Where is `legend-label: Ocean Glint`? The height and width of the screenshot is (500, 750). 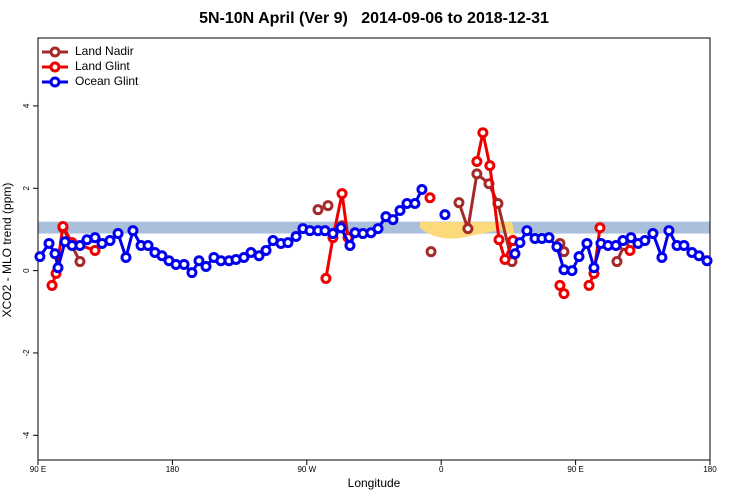
legend-label: Ocean Glint is located at coordinates (107, 81).